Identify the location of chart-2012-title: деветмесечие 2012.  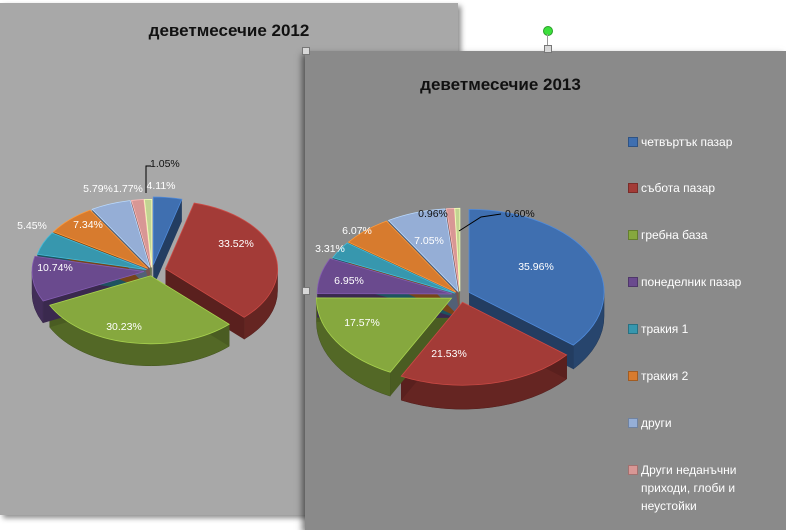
(229, 30).